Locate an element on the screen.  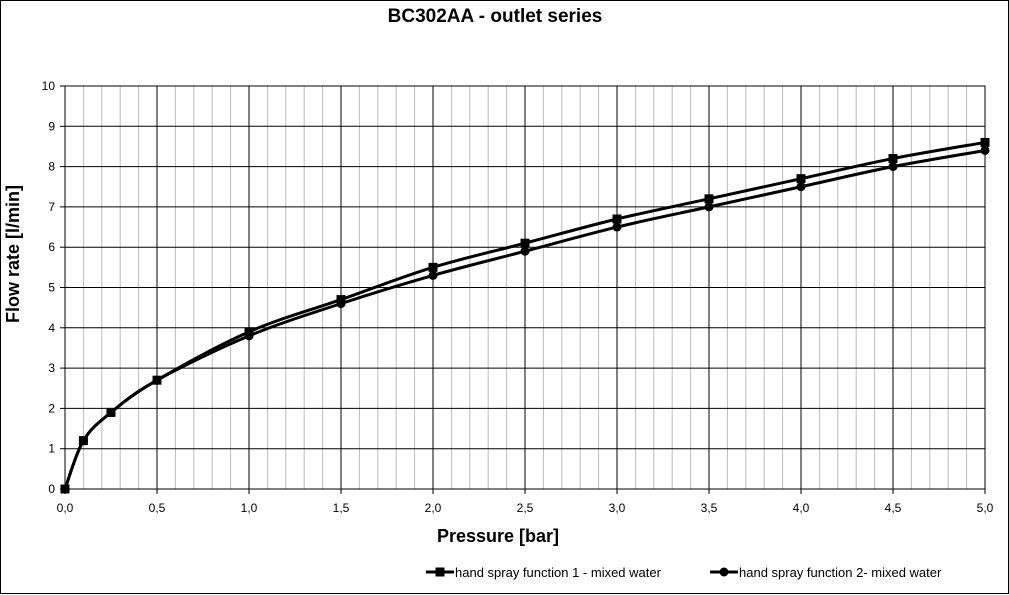
y-tick-label: 9 is located at coordinates (51, 126).